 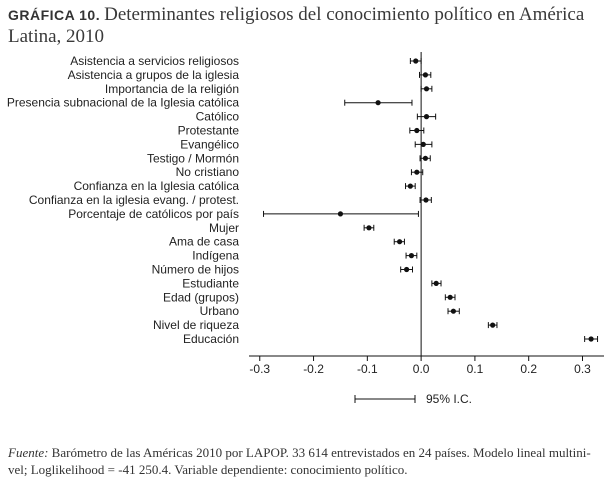 I want to click on footnote-lead: Fuente:, so click(x=28, y=452).